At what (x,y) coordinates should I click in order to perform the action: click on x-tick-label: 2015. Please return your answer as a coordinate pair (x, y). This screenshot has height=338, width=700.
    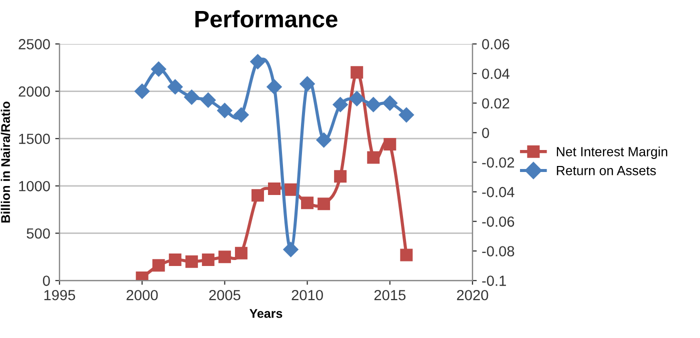
    Looking at the image, I should click on (390, 295).